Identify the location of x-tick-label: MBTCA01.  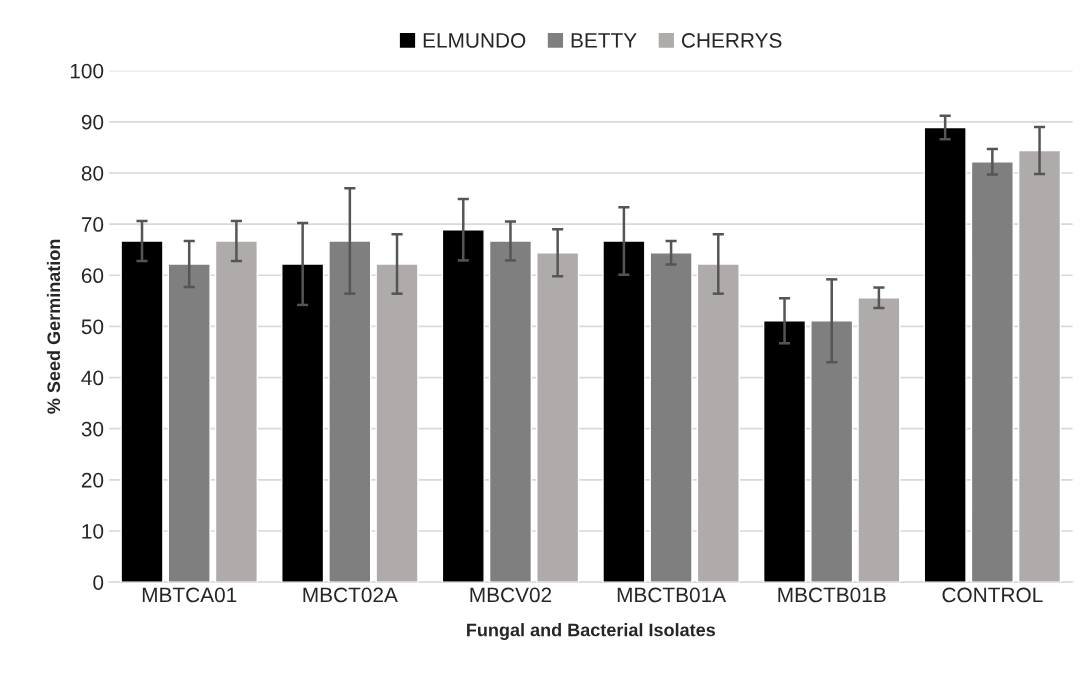
(189, 595).